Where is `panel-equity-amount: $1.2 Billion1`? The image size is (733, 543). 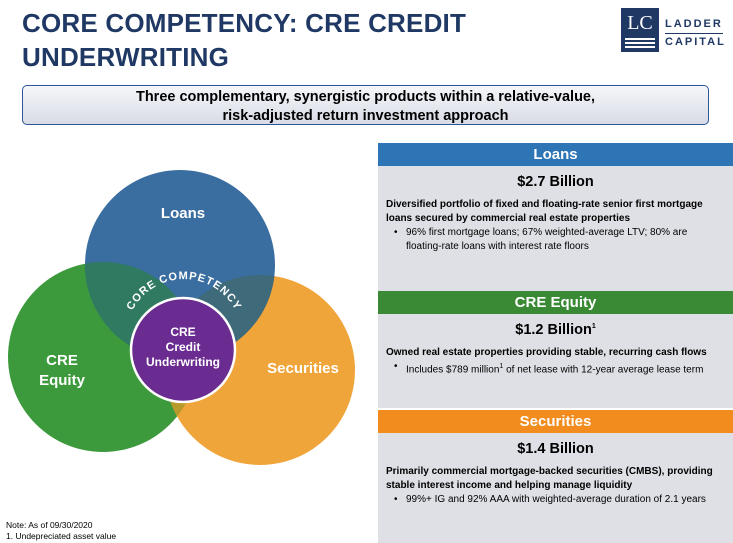
panel-equity-amount: $1.2 Billion1 is located at coordinates (555, 330).